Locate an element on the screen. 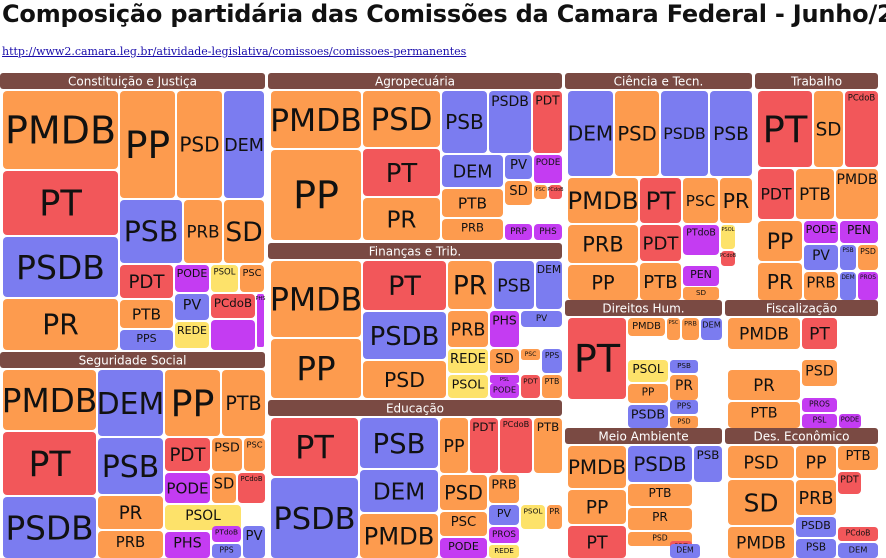 The width and height of the screenshot is (886, 558). committee-header-label: Educação is located at coordinates (415, 409).